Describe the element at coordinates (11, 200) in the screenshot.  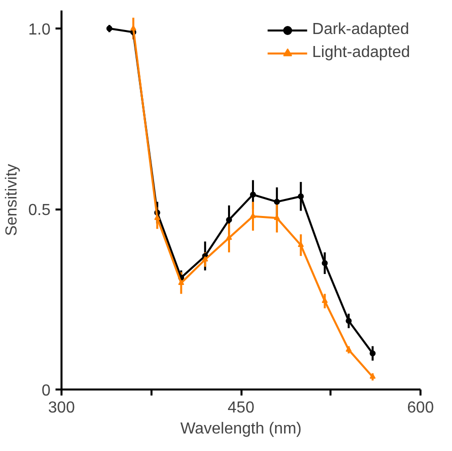
I see `y-axis-title: Sensitivity` at that location.